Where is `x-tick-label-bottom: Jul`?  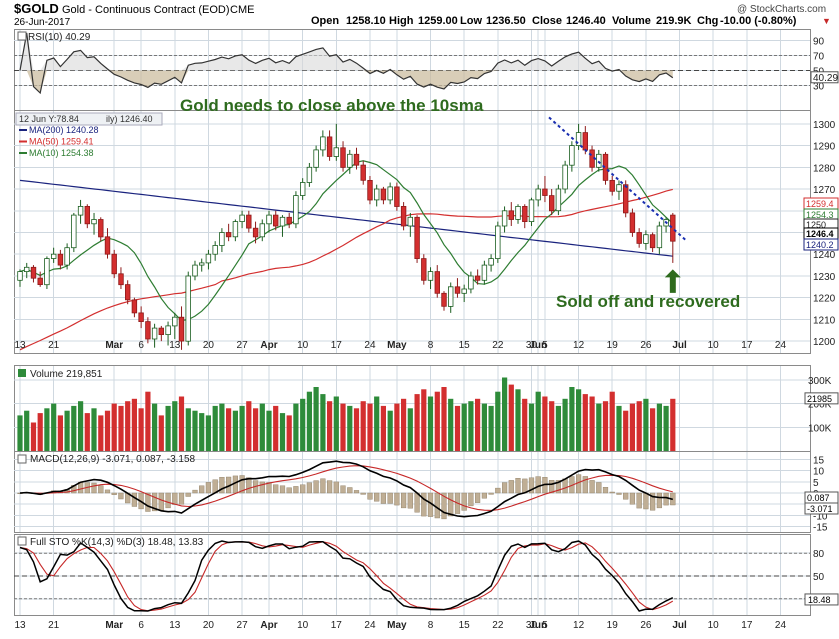
x-tick-label-bottom: Jul is located at coordinates (679, 625).